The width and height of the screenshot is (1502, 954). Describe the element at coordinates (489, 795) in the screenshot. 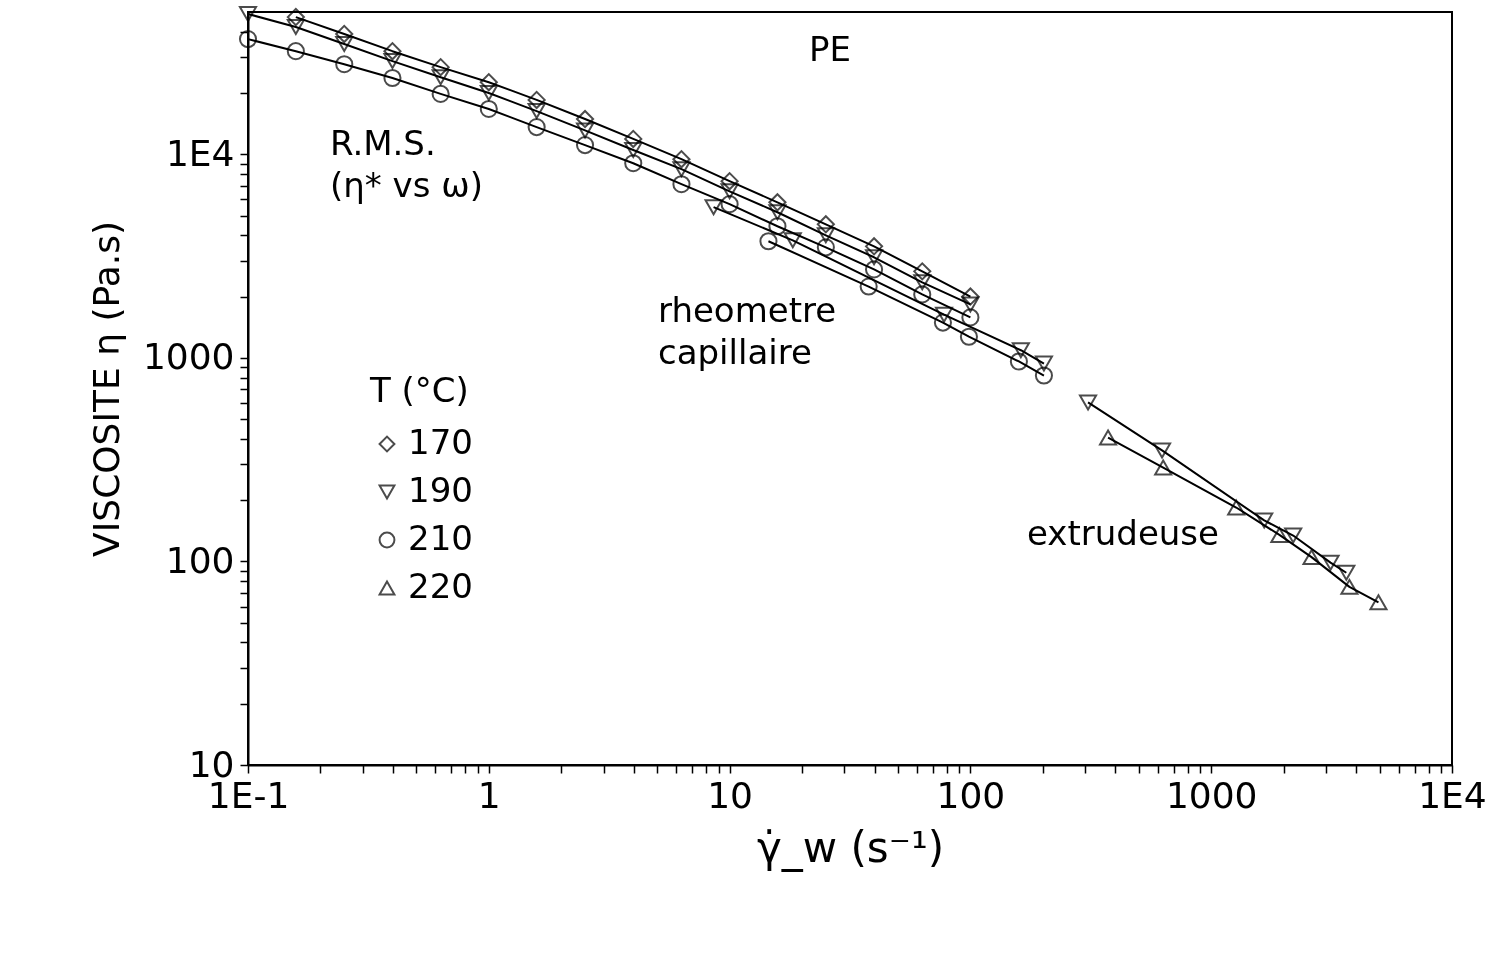

I see `x-tick-label: 1` at that location.